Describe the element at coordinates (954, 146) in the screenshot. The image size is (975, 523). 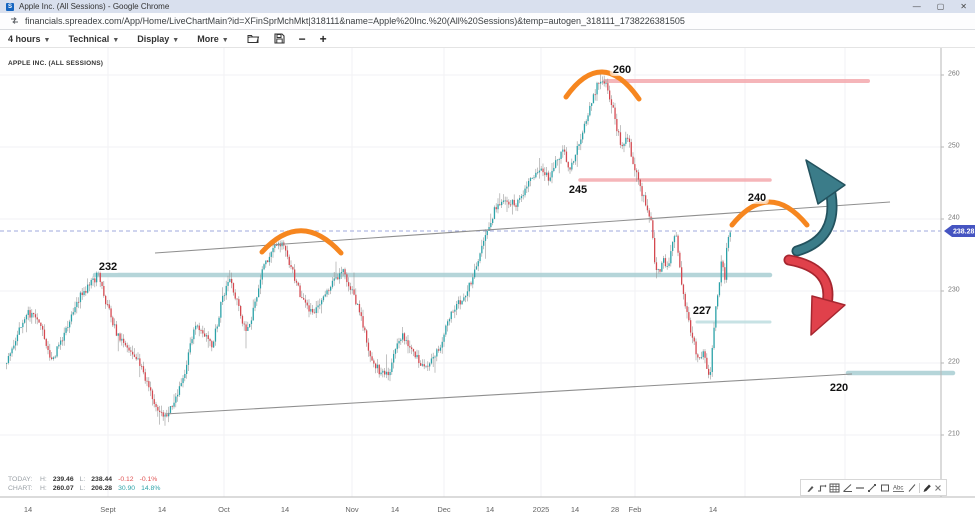
I see `price-tick-label: 250` at that location.